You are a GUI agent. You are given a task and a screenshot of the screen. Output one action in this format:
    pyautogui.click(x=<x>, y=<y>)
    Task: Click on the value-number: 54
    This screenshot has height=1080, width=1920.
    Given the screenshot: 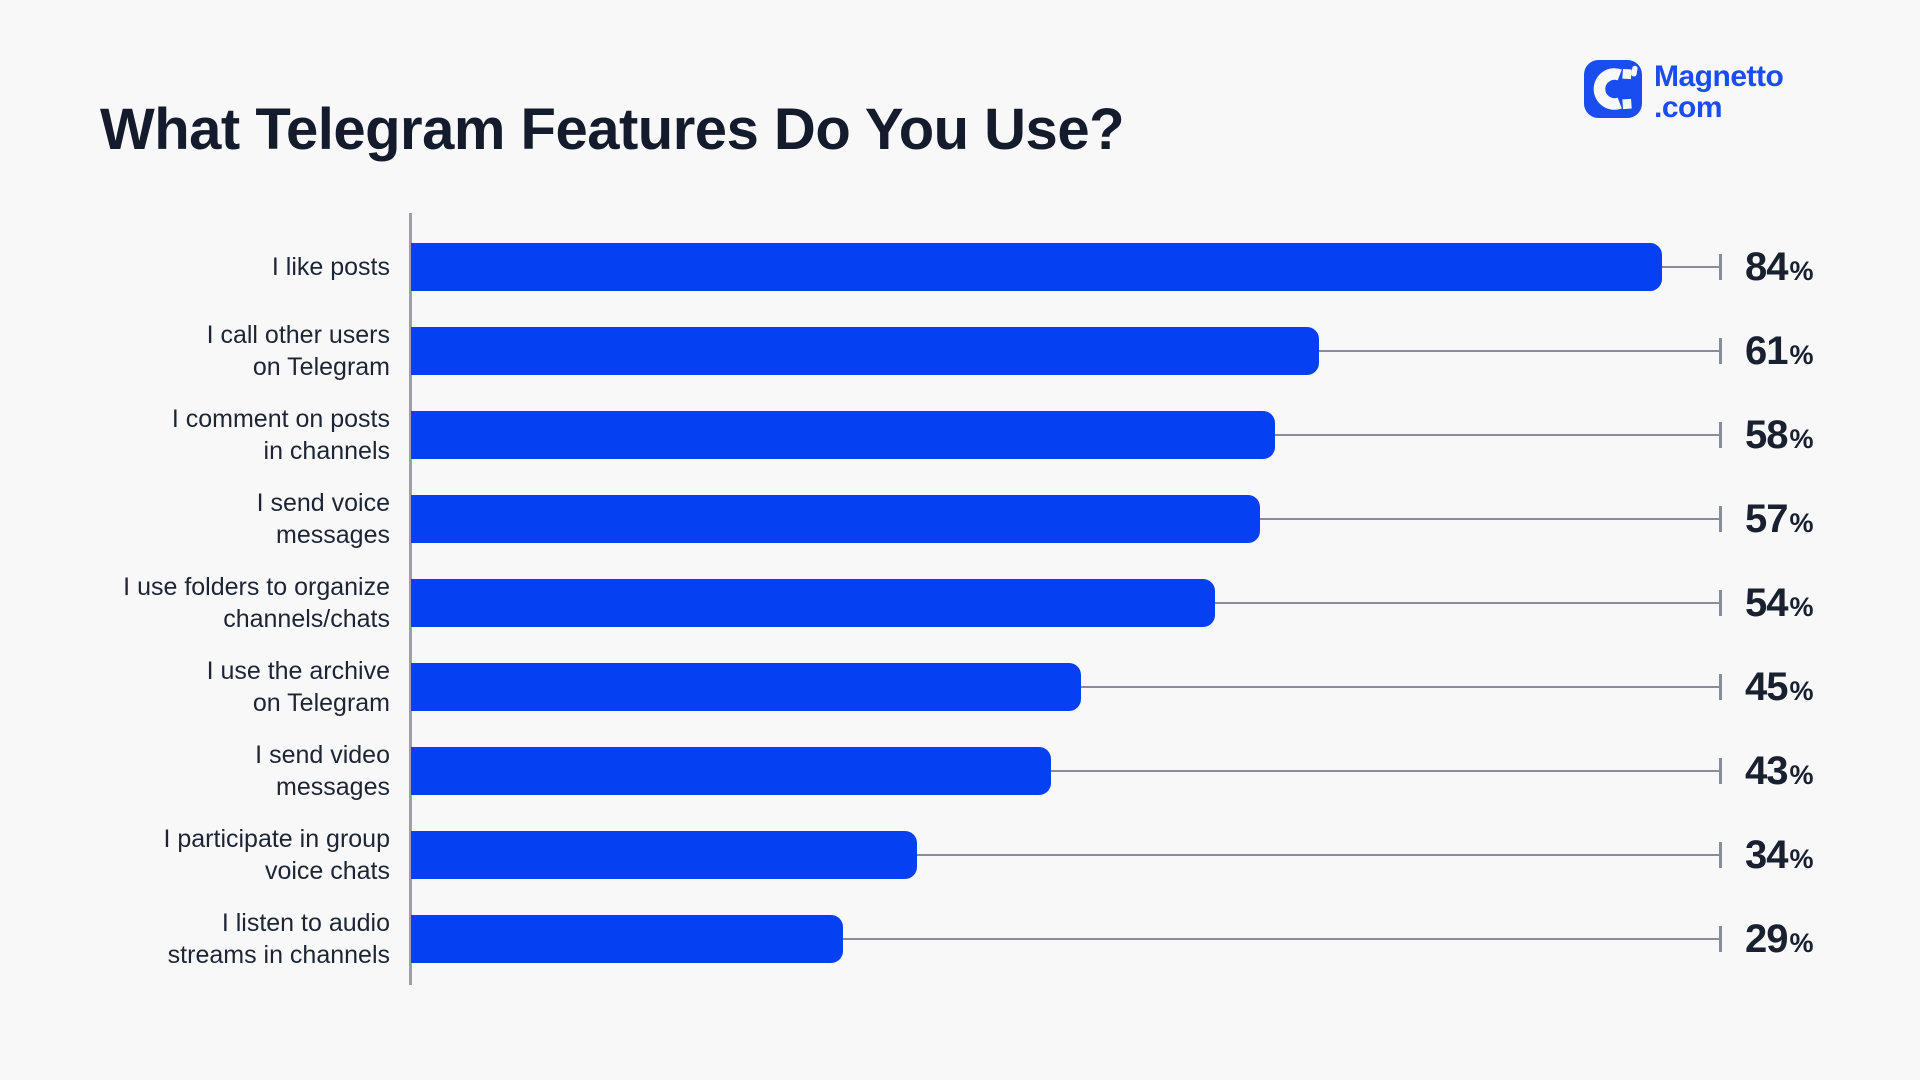 What is the action you would take?
    pyautogui.click(x=1766, y=602)
    